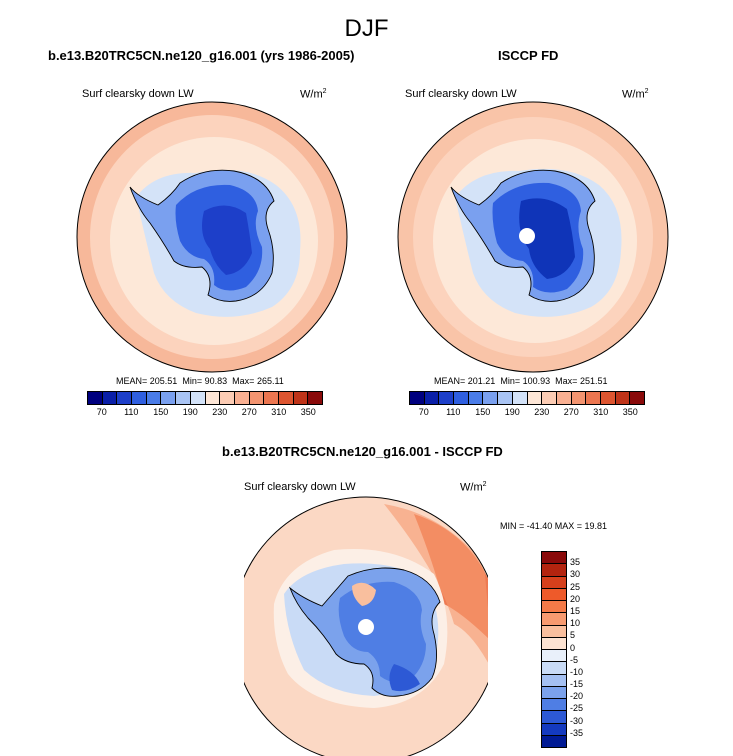  Describe the element at coordinates (577, 720) in the screenshot. I see `colorbar-tick-label: -30` at that location.